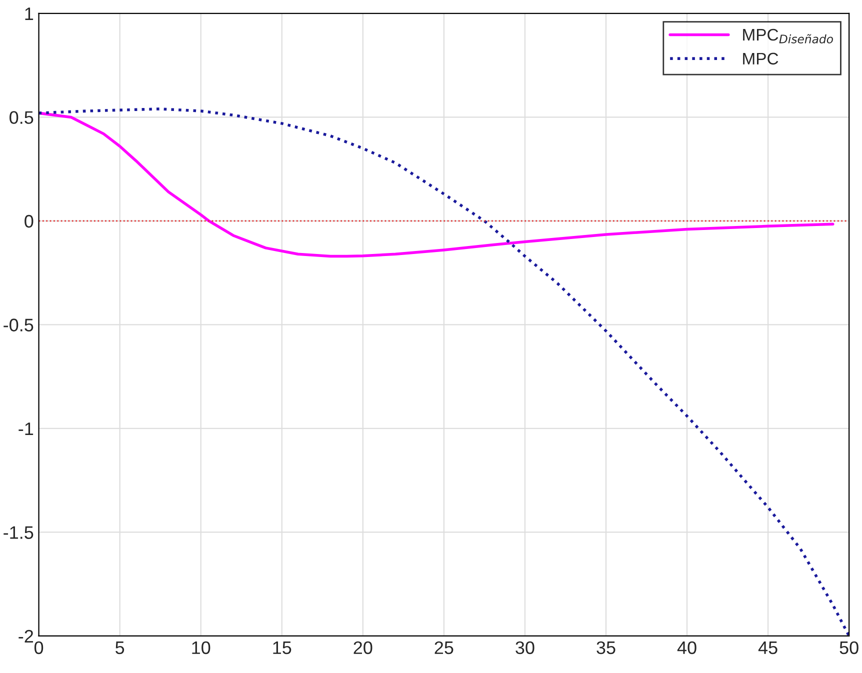 The width and height of the screenshot is (862, 673). What do you see at coordinates (606, 647) in the screenshot?
I see `x-tick-label: 35` at bounding box center [606, 647].